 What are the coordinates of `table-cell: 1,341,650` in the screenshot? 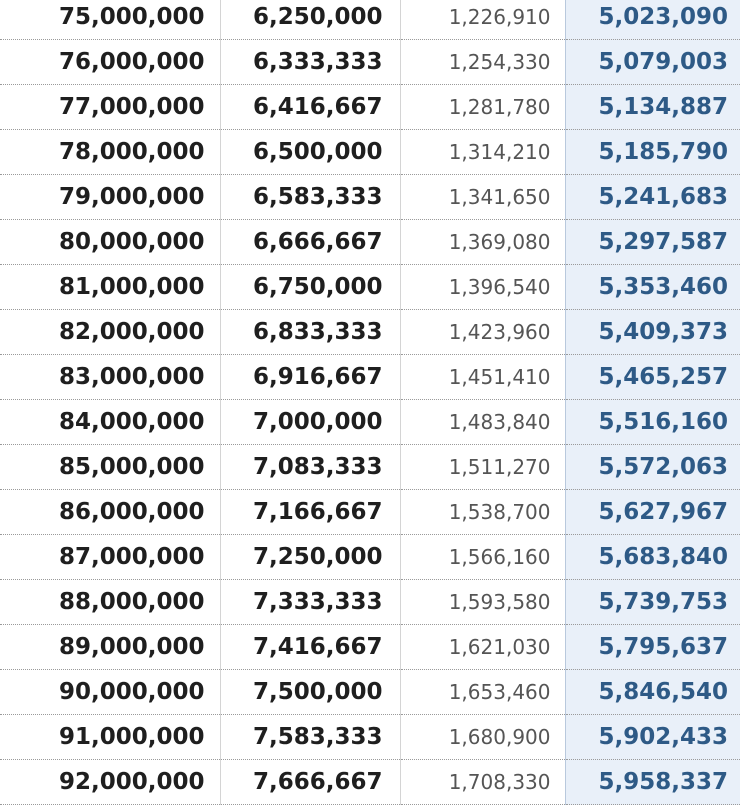 It's located at (482, 197).